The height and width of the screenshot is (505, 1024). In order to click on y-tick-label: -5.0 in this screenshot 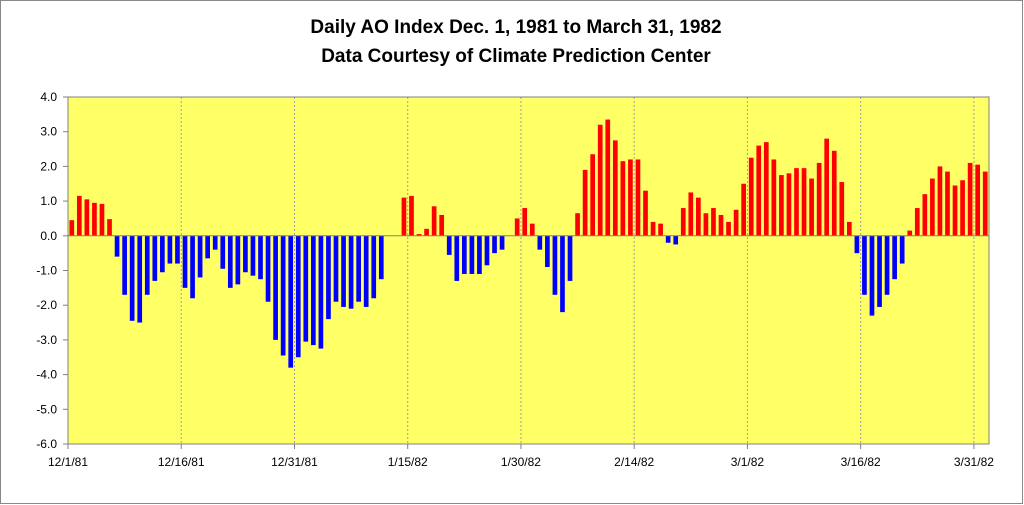, I will do `click(46, 409)`.